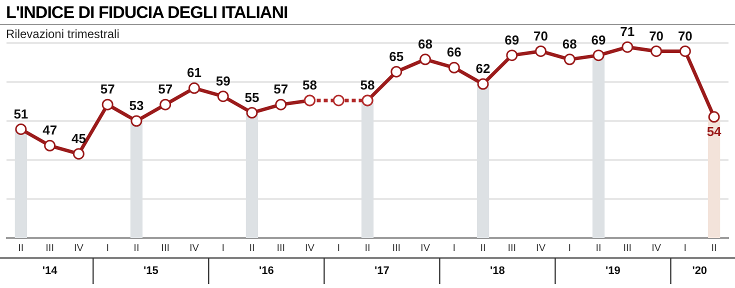 Image resolution: width=735 pixels, height=288 pixels. What do you see at coordinates (454, 52) in the screenshot?
I see `data-label: 66` at bounding box center [454, 52].